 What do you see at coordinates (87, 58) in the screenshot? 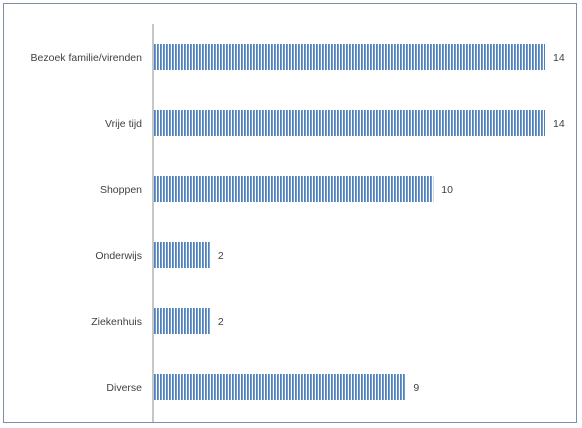
I see `category-label: Bezoek familie/virenden` at bounding box center [87, 58].